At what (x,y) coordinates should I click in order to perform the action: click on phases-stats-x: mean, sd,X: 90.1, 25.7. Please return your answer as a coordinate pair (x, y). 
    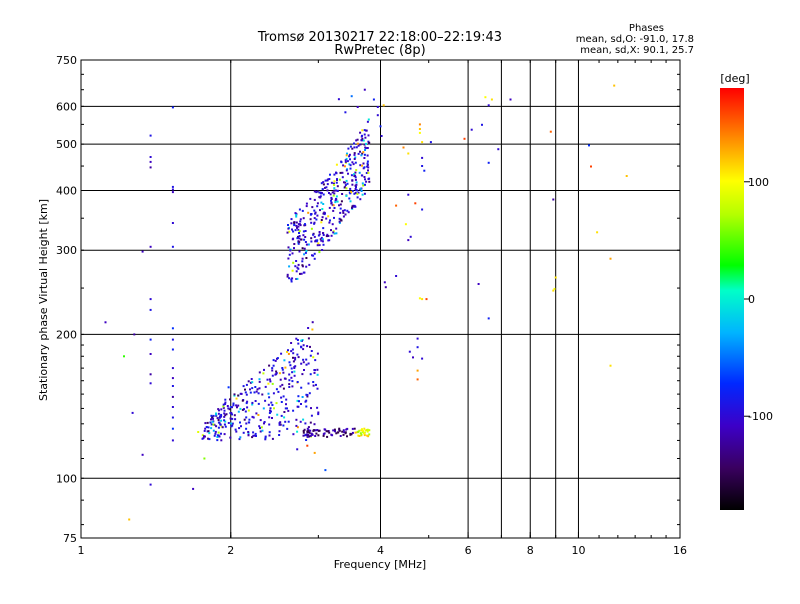
    Looking at the image, I should click on (637, 50).